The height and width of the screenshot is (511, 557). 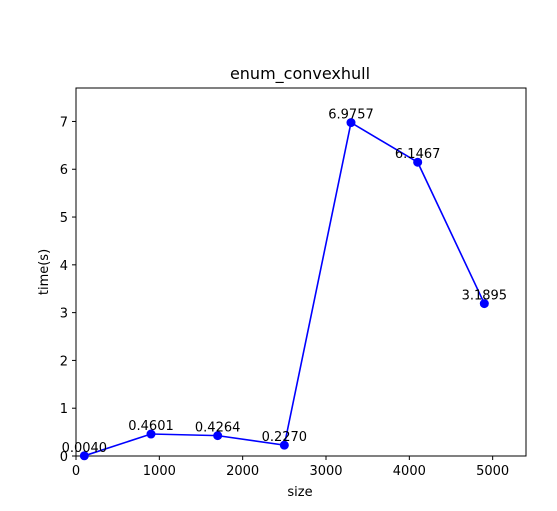 What do you see at coordinates (64, 409) in the screenshot?
I see `y-tick-label: 1` at bounding box center [64, 409].